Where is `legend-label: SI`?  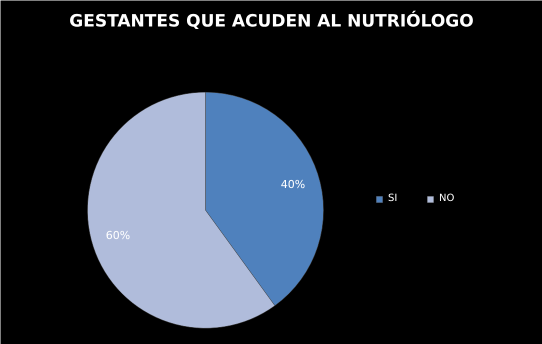 legend-label: SI is located at coordinates (393, 198).